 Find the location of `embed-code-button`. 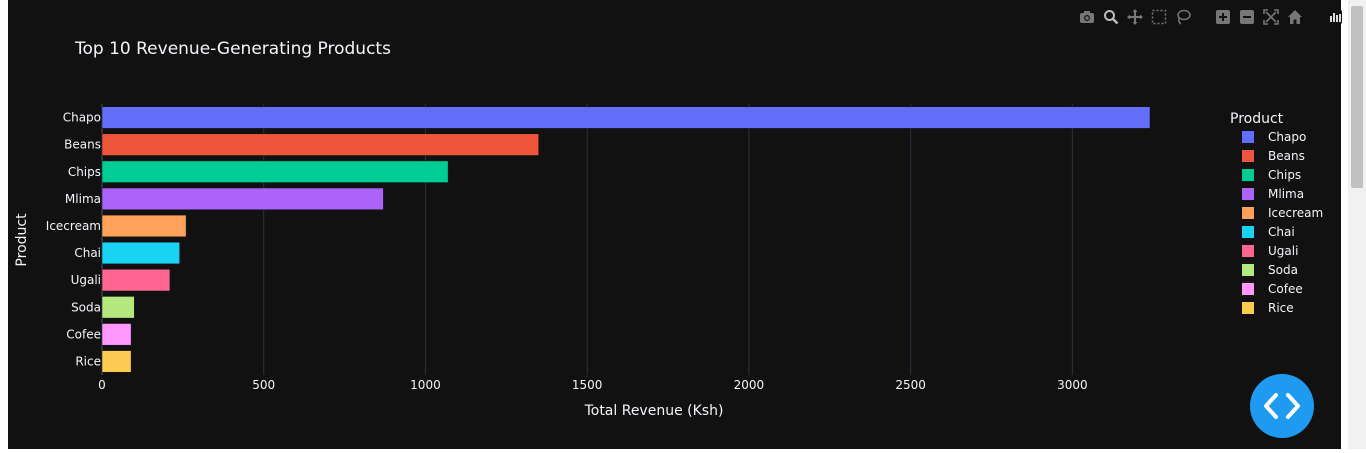

embed-code-button is located at coordinates (1282, 406).